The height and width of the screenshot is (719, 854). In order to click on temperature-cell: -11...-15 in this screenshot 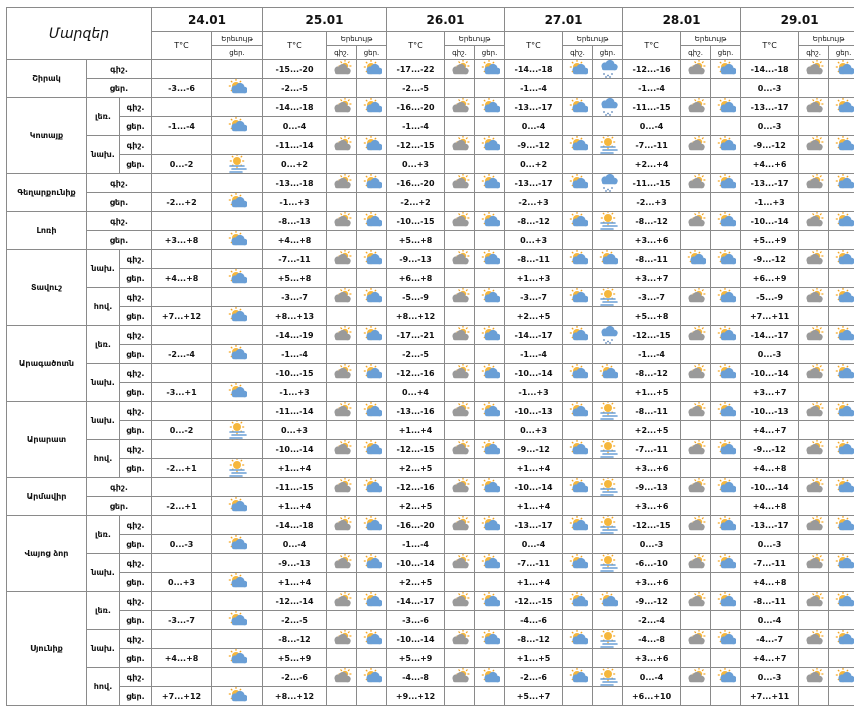, I will do `click(295, 487)`.